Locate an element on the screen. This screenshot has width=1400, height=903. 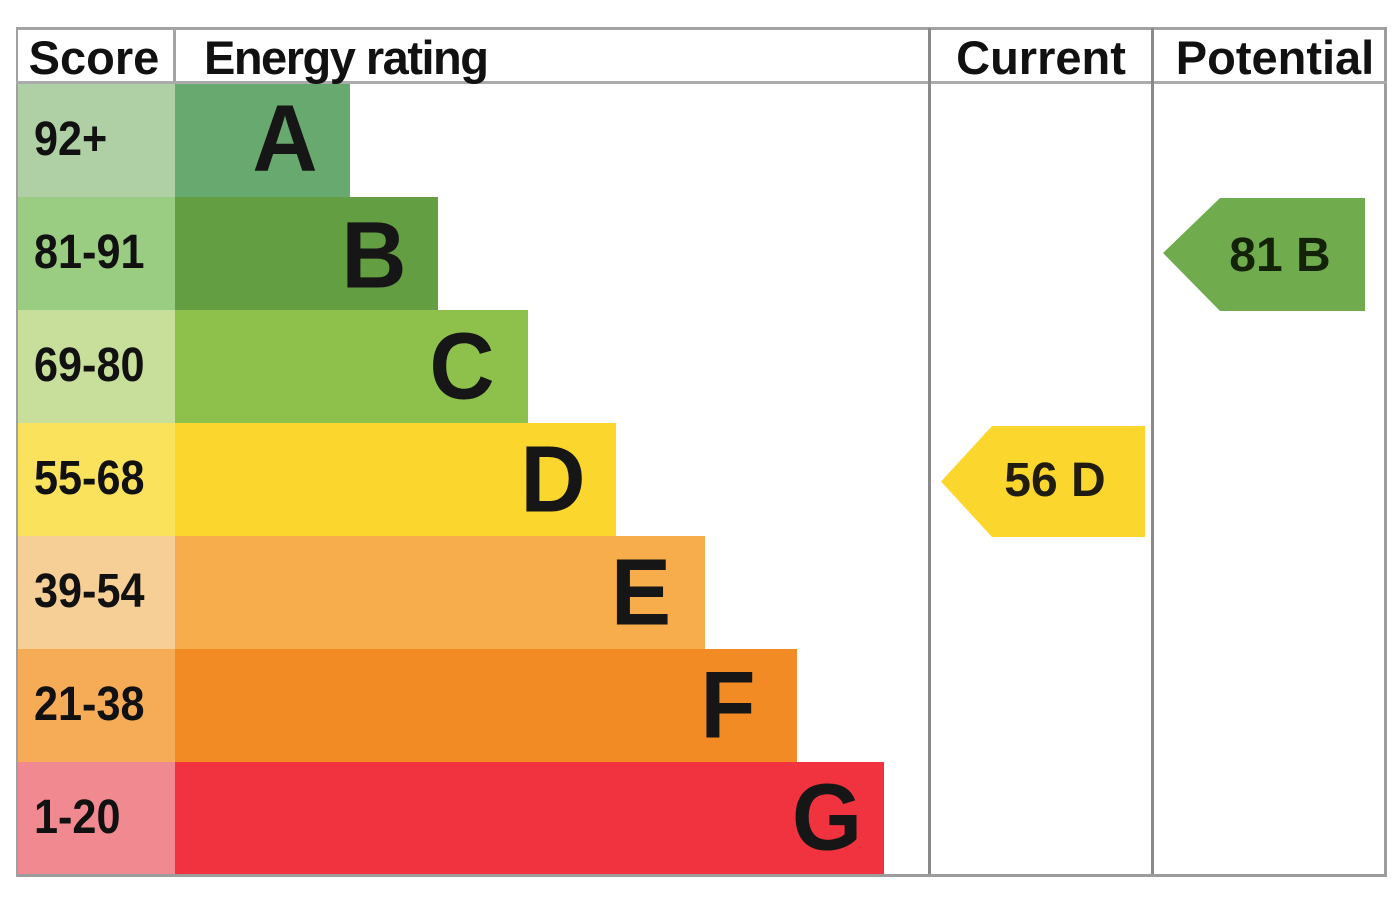
svg-text: 56 D is located at coordinates (1054, 480).